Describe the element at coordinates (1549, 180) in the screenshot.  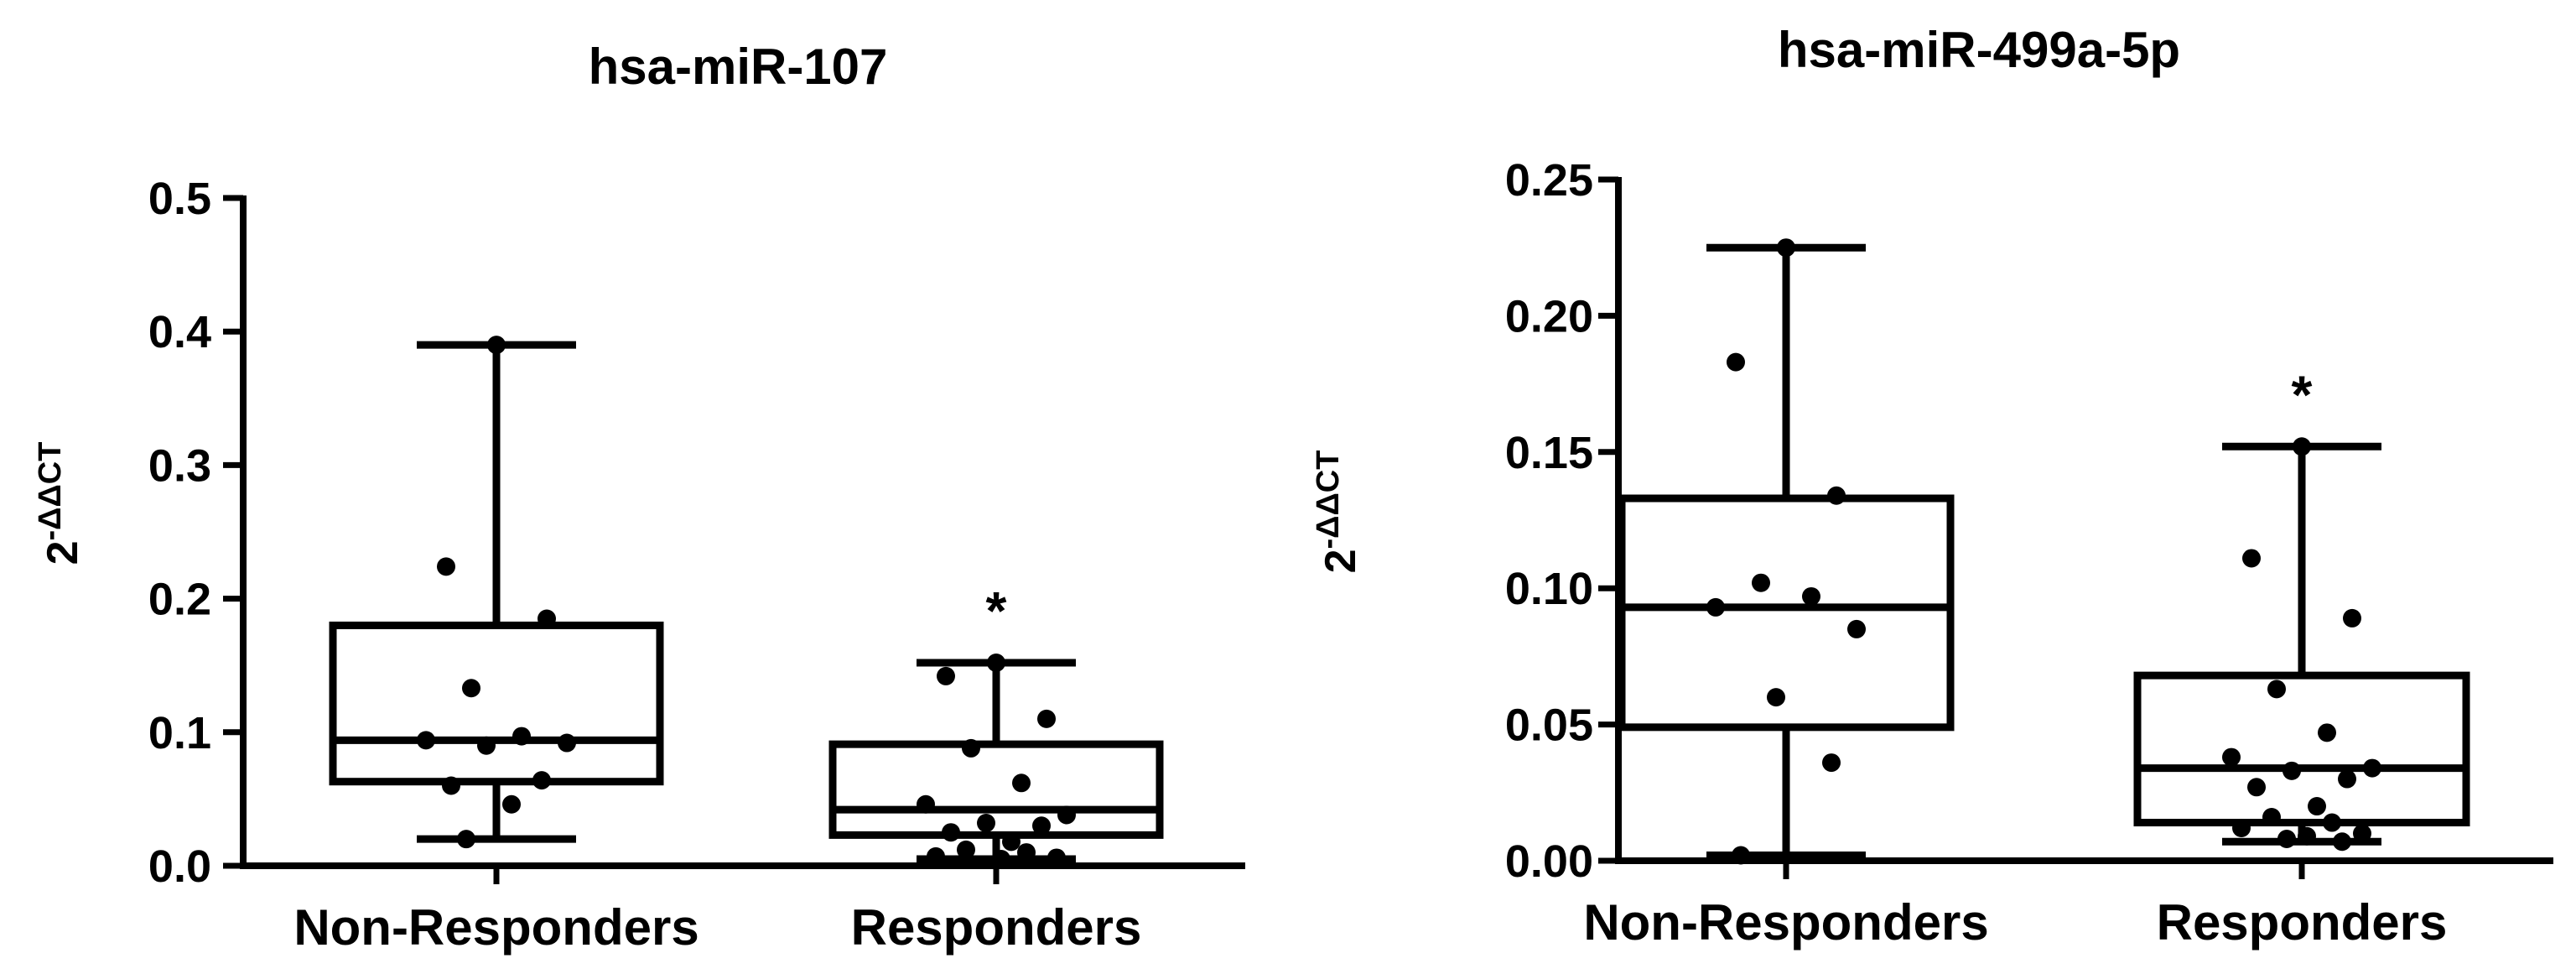
I see `y-tick-label: 0.25` at that location.